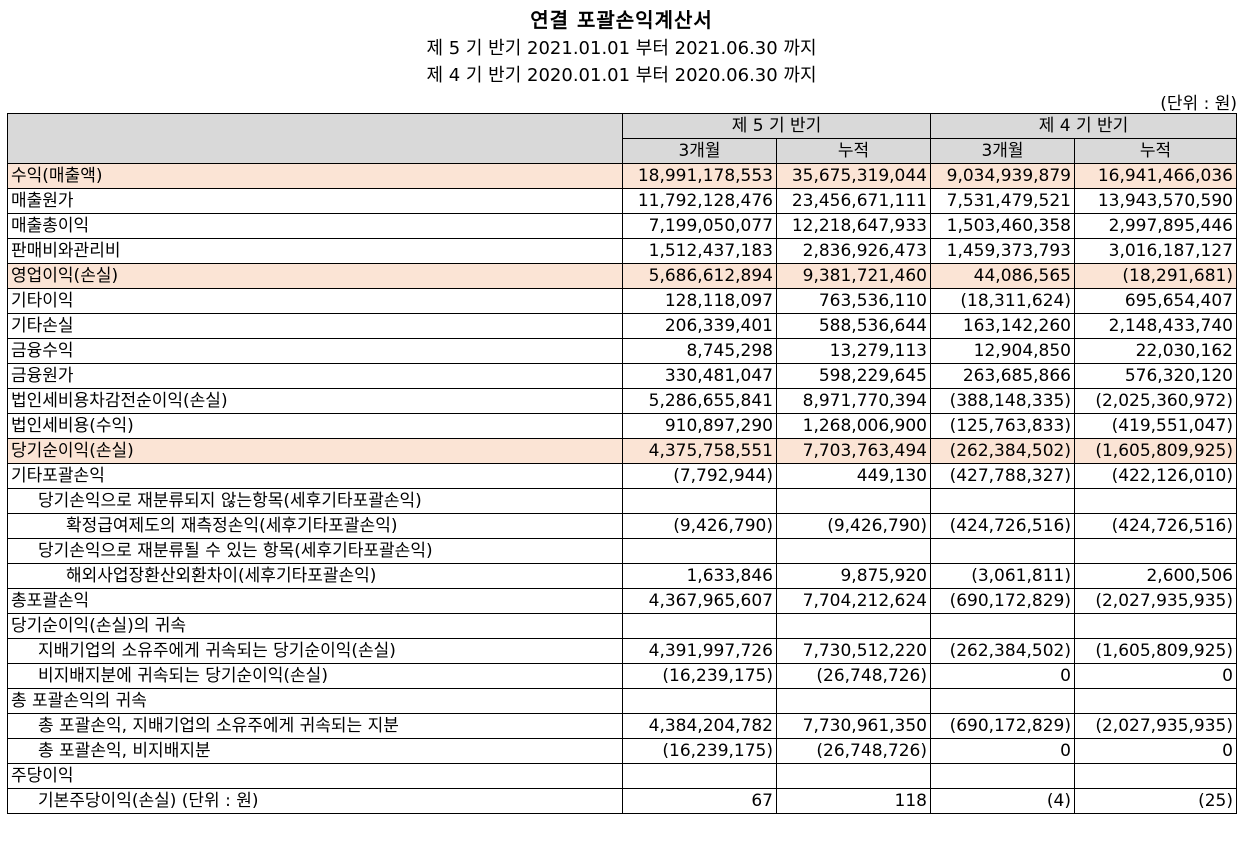 This screenshot has width=1243, height=846. I want to click on value-current-cumulative: 9,381,721,460, so click(853, 276).